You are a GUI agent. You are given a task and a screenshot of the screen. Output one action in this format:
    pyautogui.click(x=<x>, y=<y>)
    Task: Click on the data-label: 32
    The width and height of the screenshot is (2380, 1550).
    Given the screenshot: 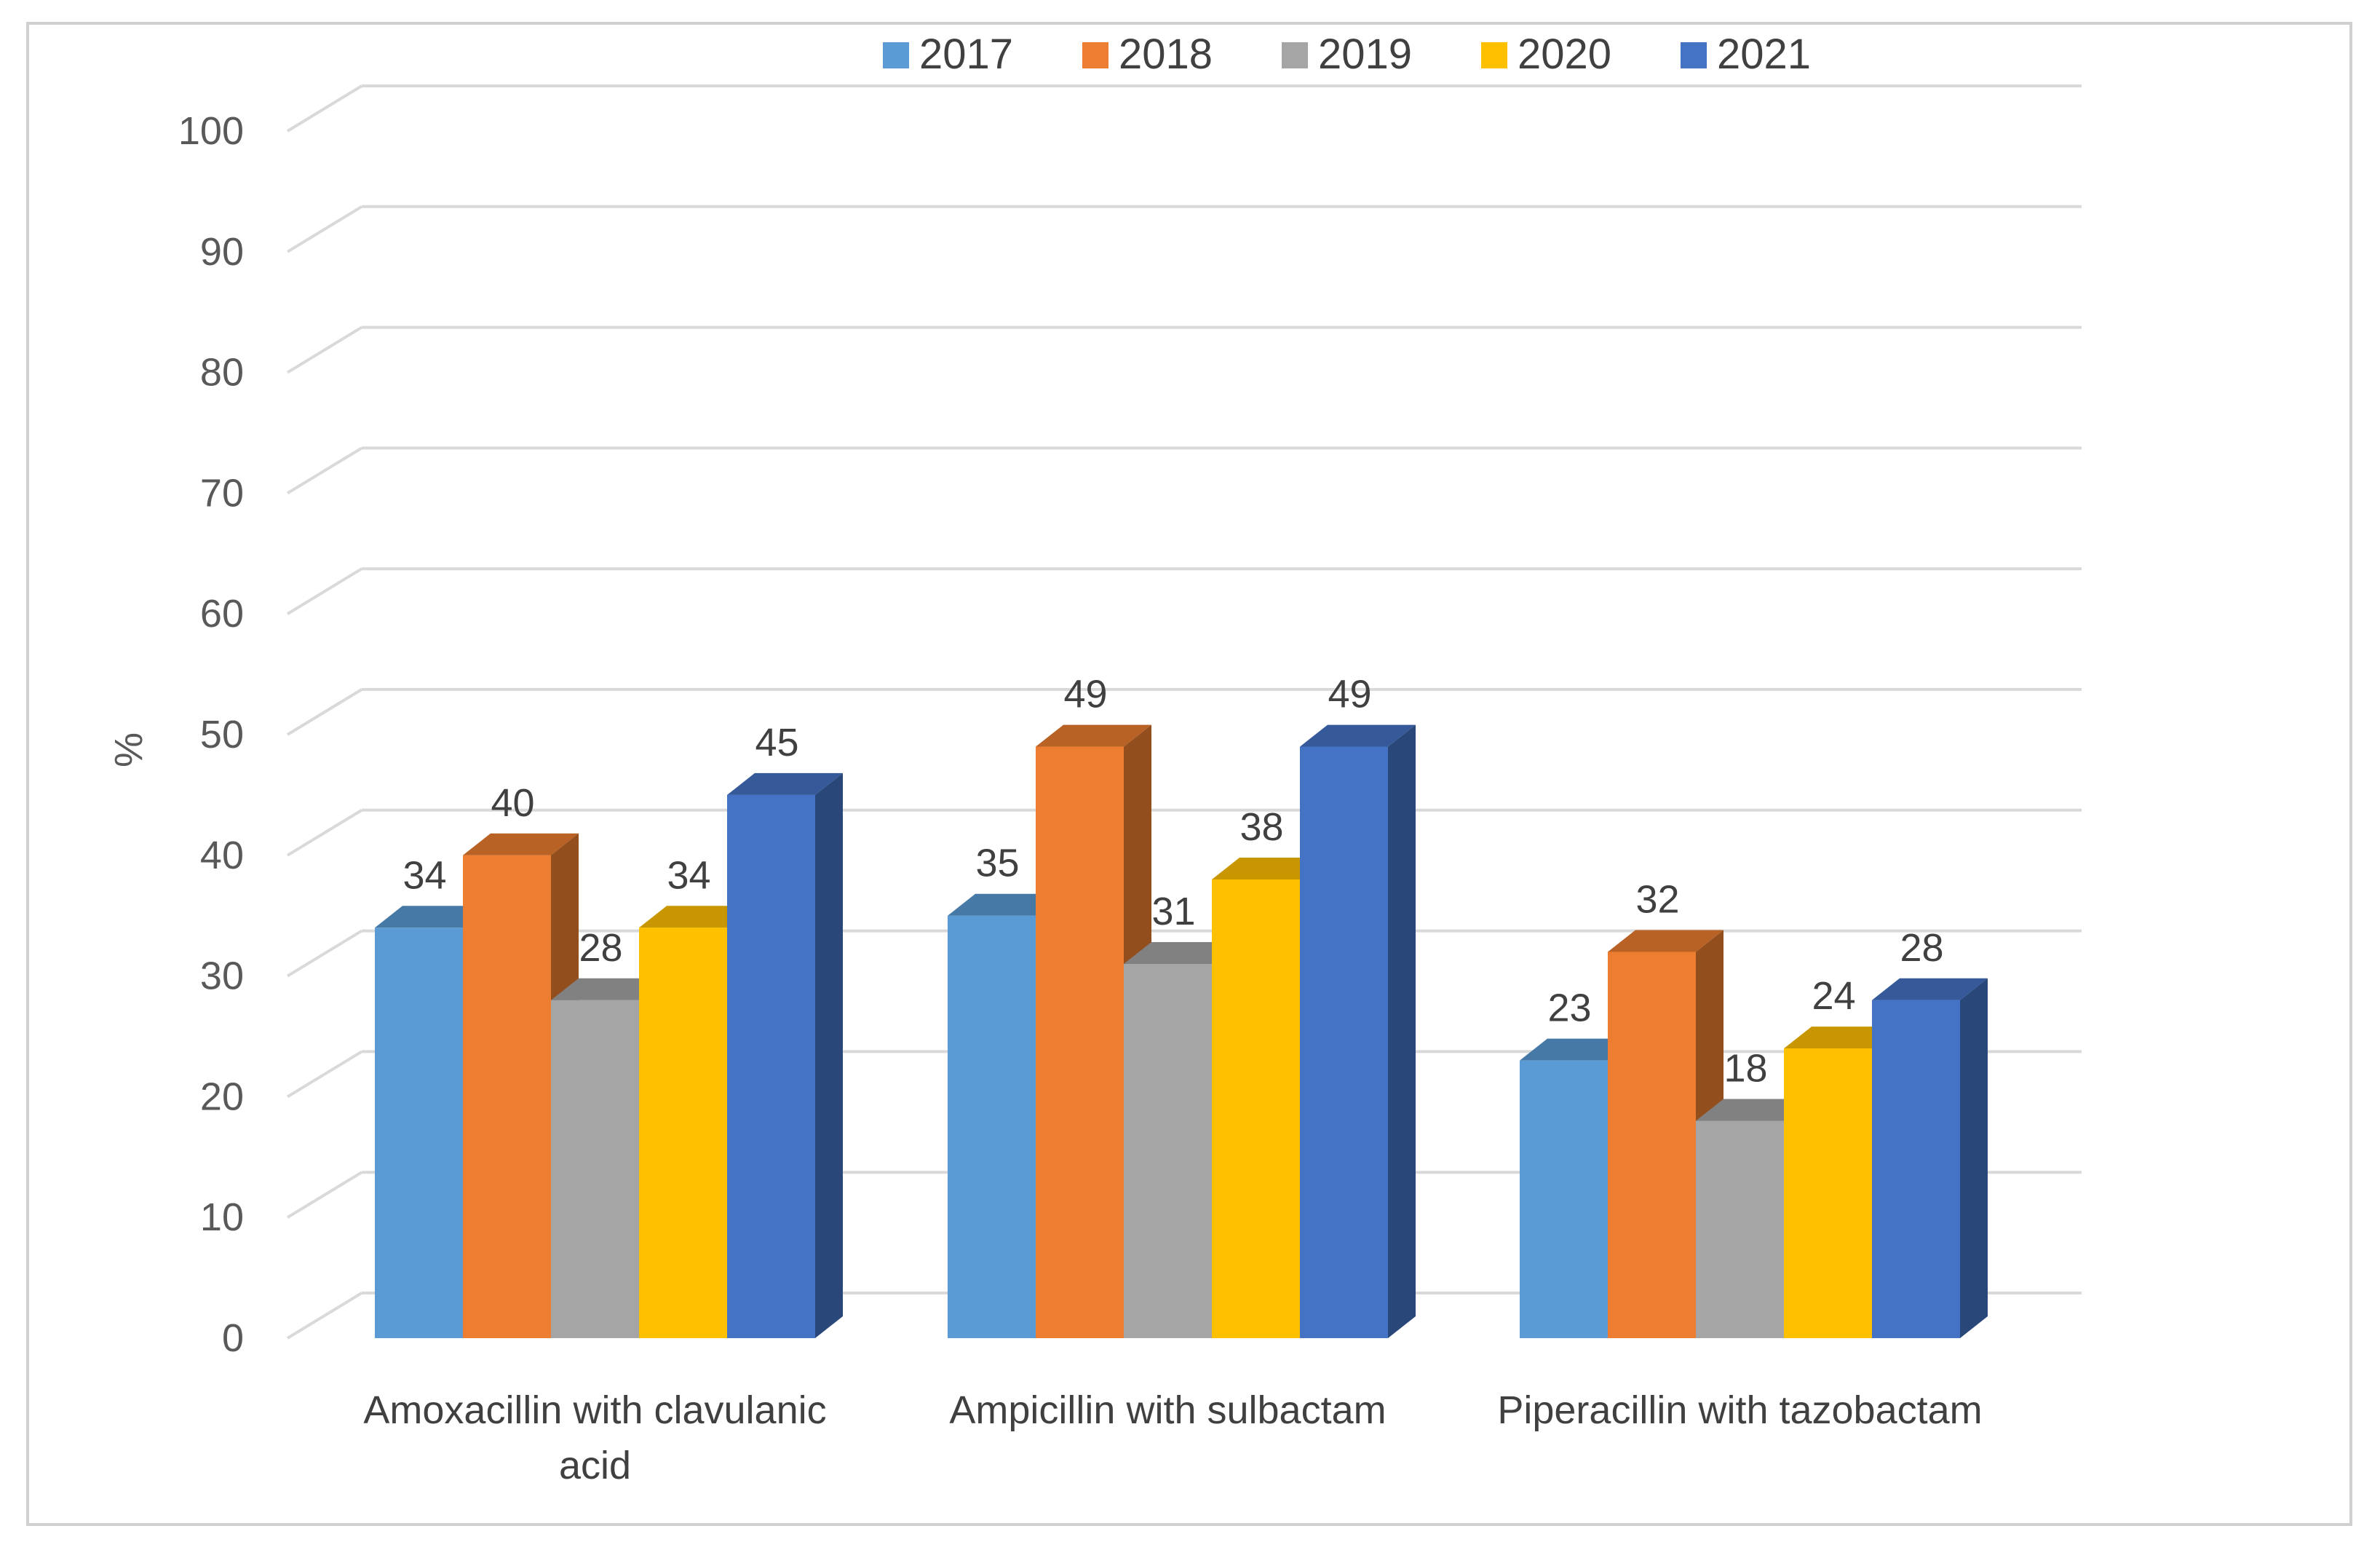 What is the action you would take?
    pyautogui.click(x=1657, y=899)
    